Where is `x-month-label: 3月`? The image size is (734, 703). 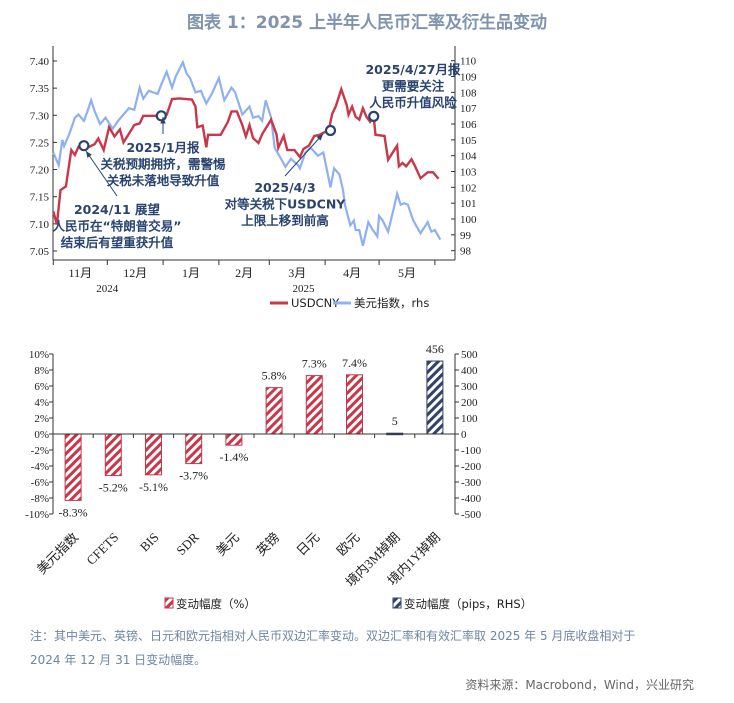 x-month-label: 3月 is located at coordinates (297, 273).